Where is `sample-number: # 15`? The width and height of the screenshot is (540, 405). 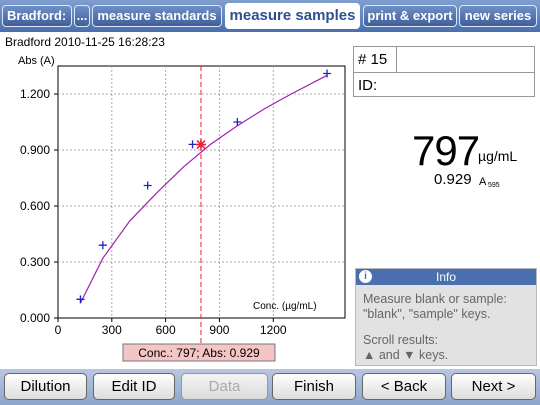 sample-number: # 15 is located at coordinates (373, 59).